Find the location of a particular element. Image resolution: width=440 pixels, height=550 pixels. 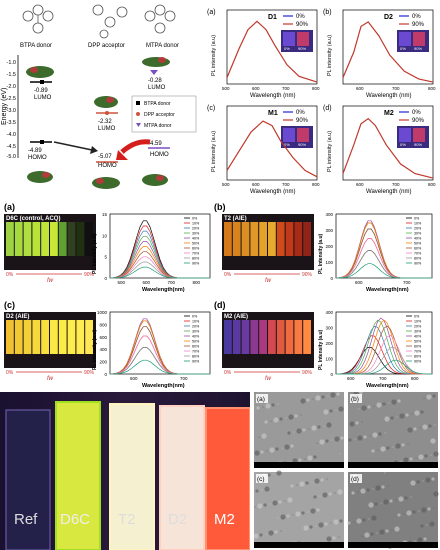

x-tick-label: 500 is located at coordinates (122, 282).